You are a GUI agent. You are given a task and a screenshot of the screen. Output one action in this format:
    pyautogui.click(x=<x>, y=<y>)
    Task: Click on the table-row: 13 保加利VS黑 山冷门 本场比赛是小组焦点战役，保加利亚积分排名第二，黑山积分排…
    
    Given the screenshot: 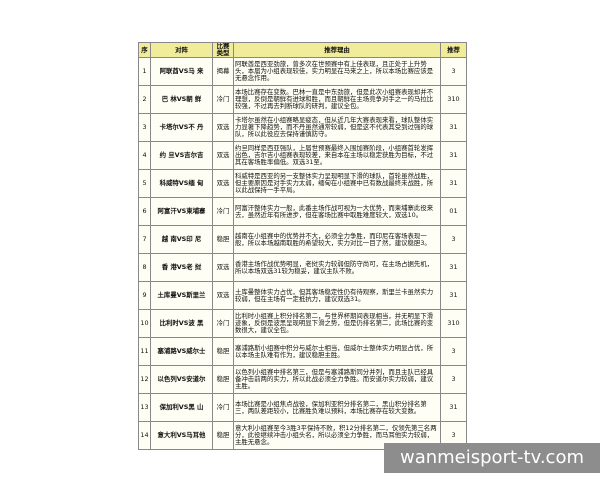 What is the action you would take?
    pyautogui.click(x=302, y=407)
    